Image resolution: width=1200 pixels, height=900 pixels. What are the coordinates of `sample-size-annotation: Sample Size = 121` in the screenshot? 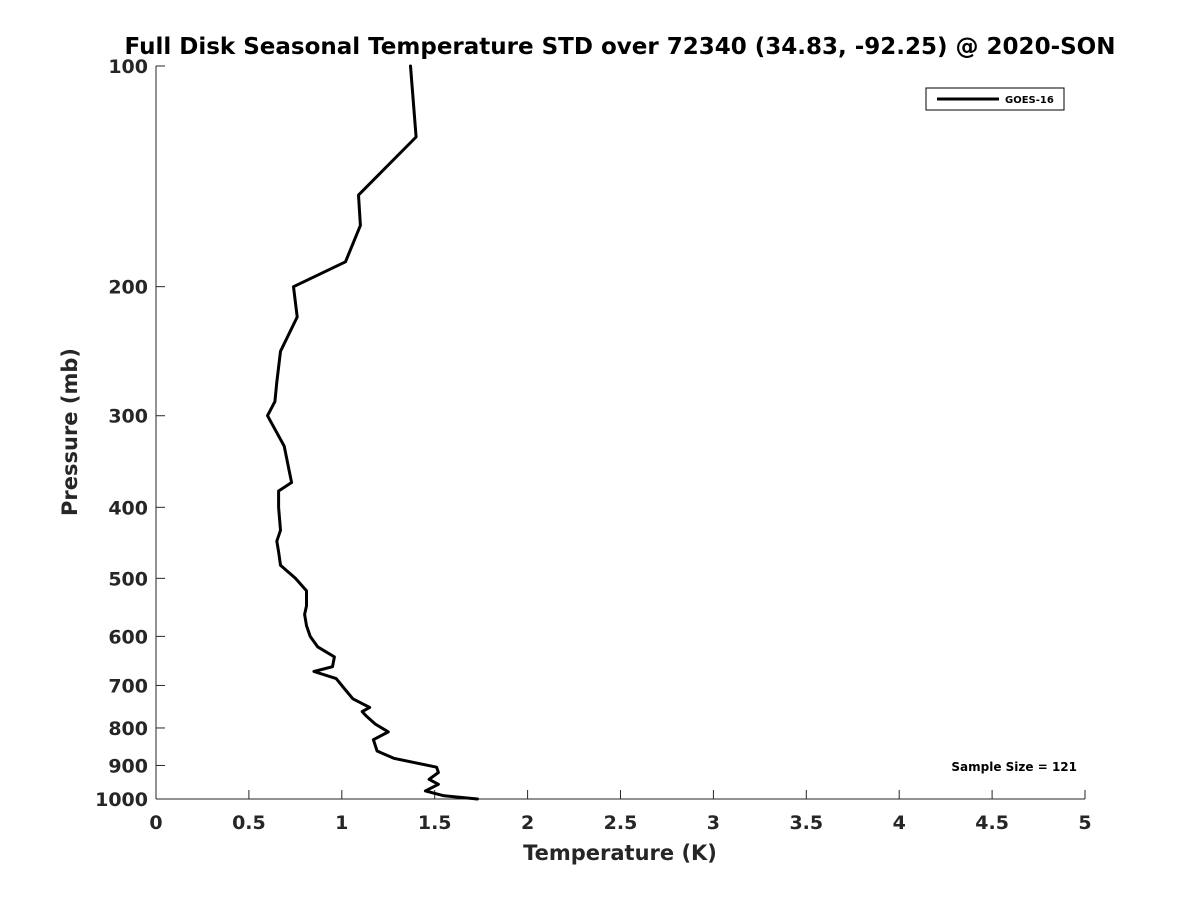 It's located at (1014, 767).